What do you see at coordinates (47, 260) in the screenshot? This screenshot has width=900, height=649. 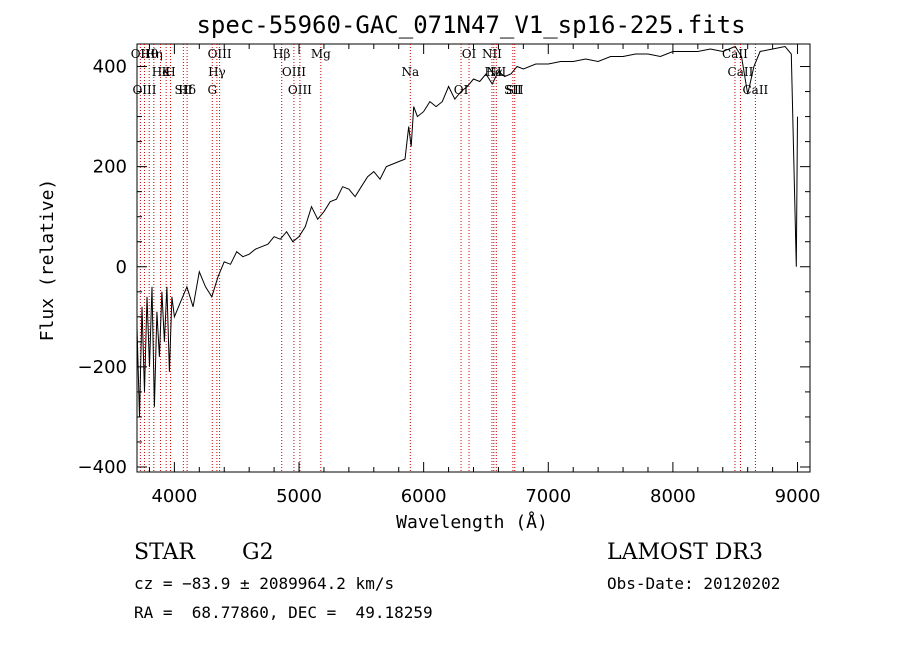 I see `y-axis-label: Flux (relative)` at bounding box center [47, 260].